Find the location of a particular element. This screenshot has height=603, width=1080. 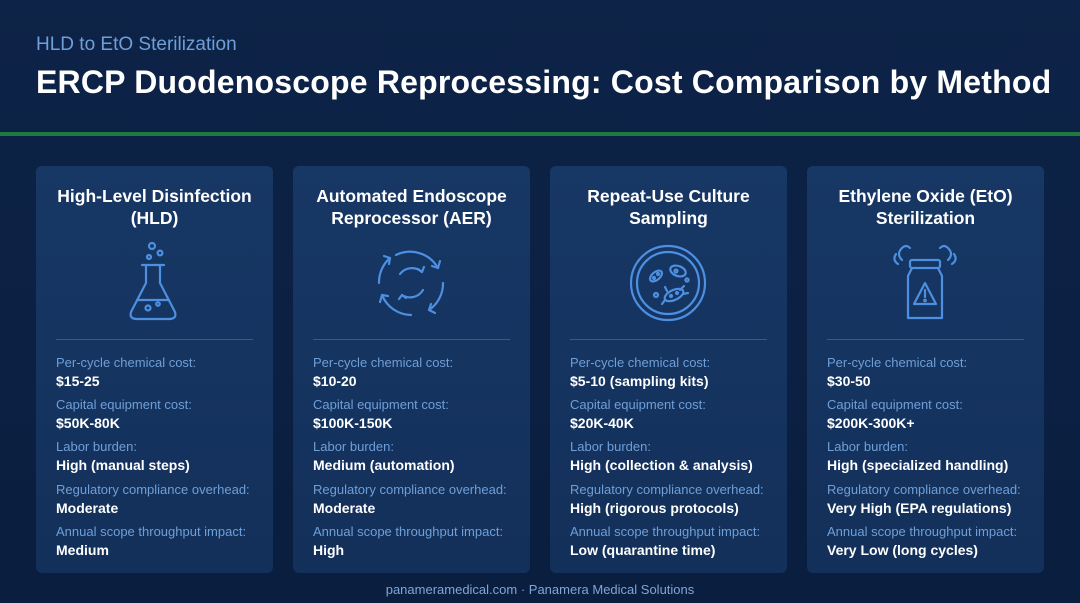

metric-value: Medium (automation) is located at coordinates (384, 465).